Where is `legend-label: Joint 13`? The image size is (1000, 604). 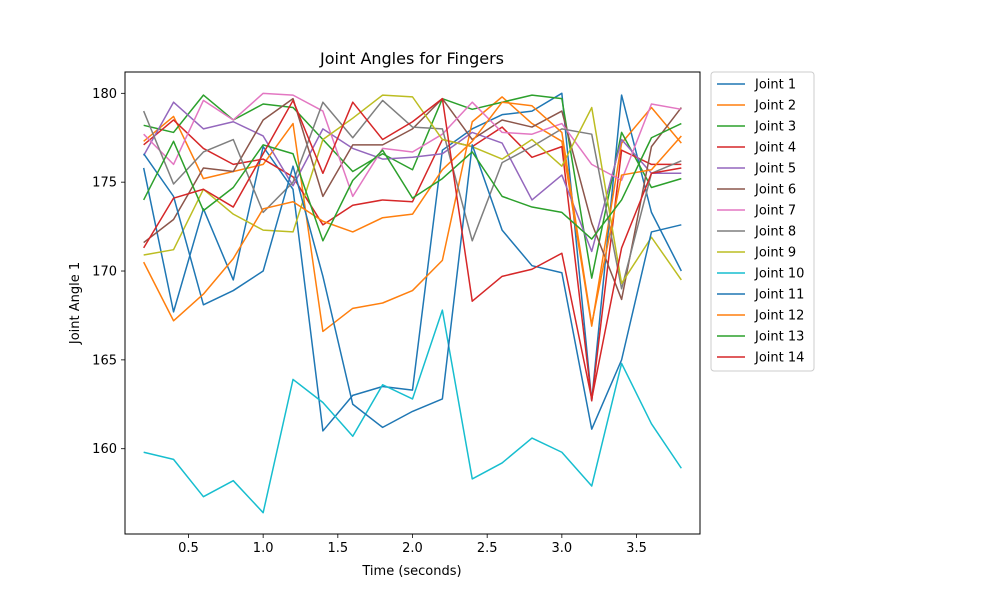 legend-label: Joint 13 is located at coordinates (779, 337).